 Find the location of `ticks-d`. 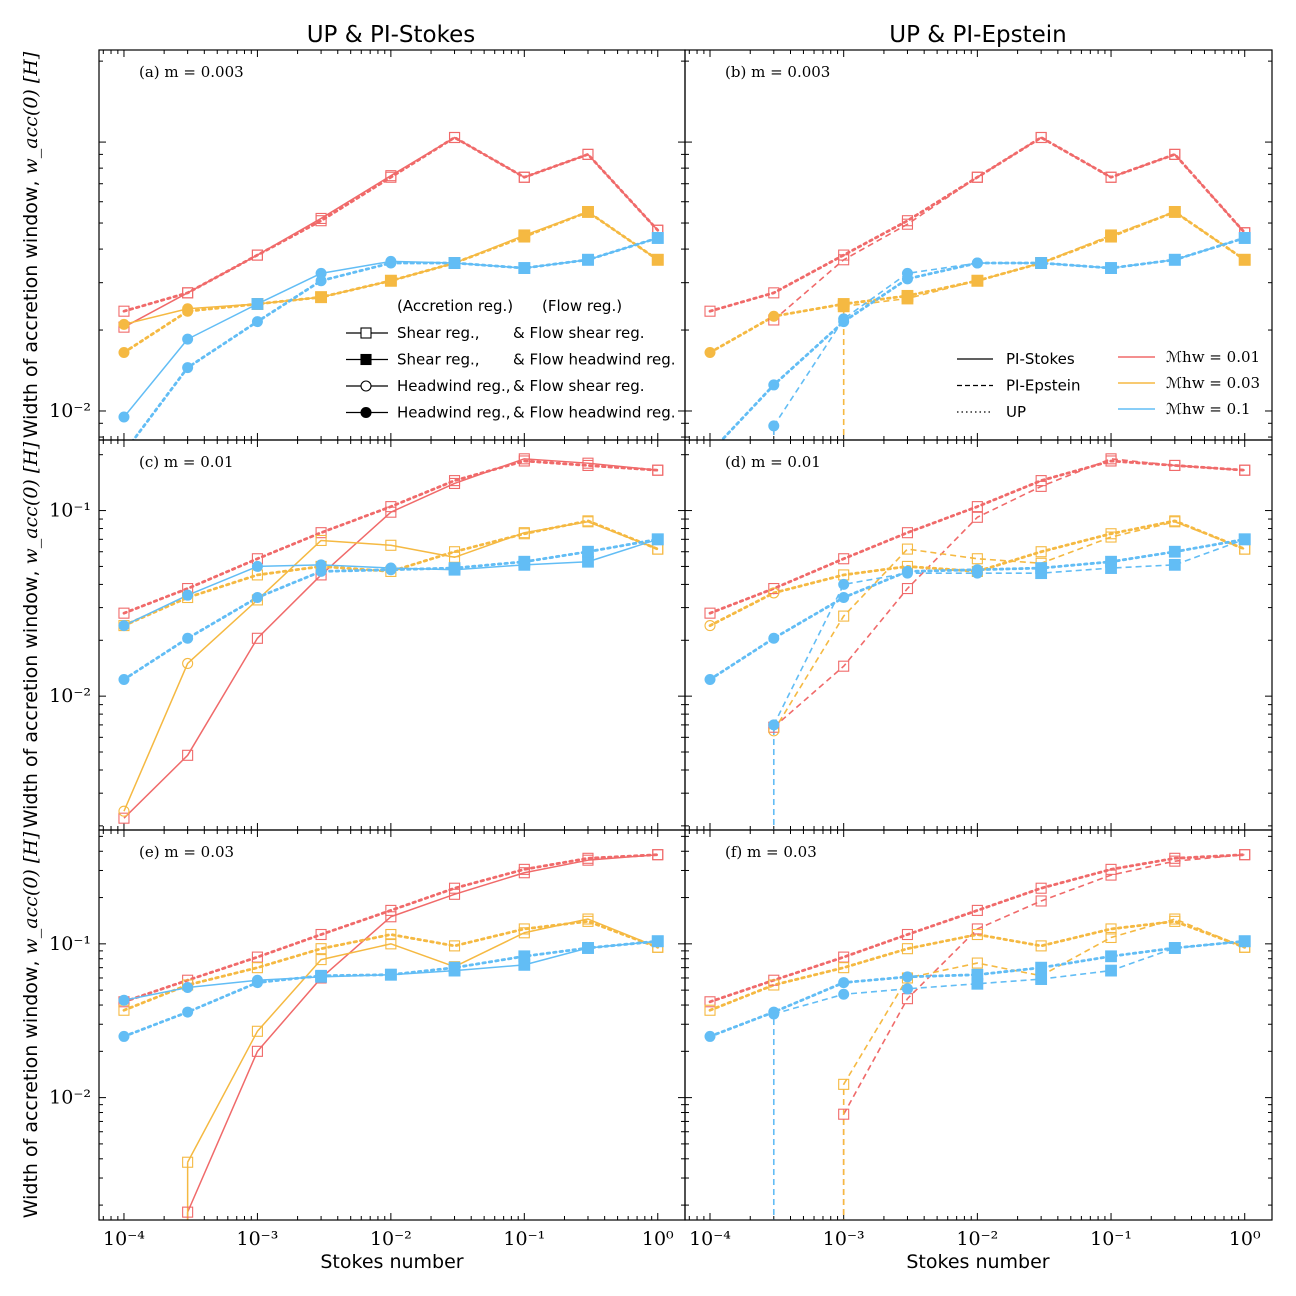

ticks-d is located at coordinates (978, 635).